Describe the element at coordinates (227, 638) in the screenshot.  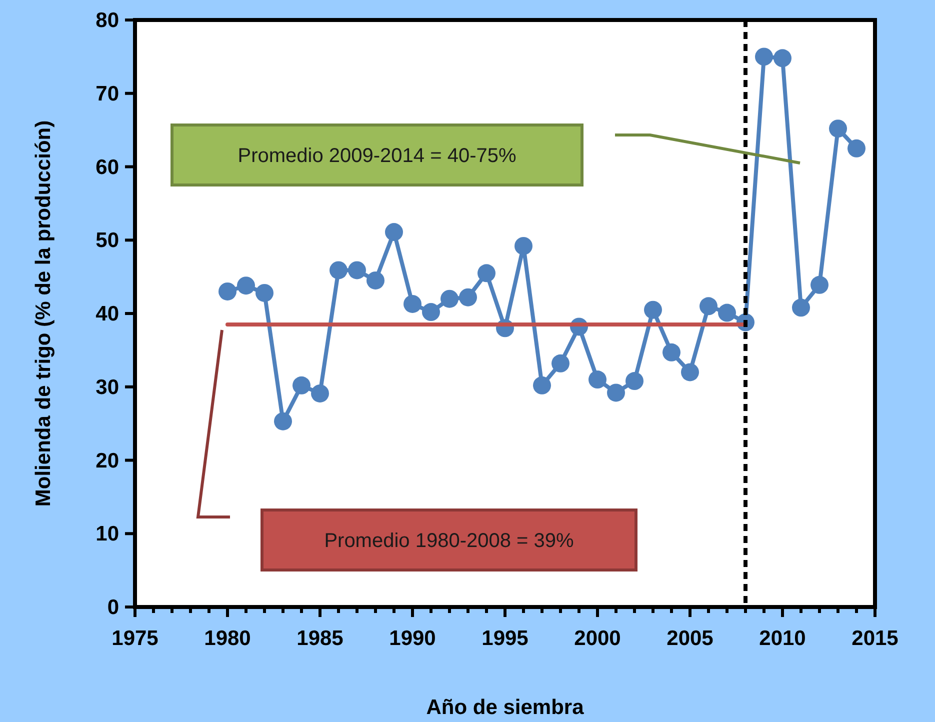
I see `x-tick-label: 1980` at that location.